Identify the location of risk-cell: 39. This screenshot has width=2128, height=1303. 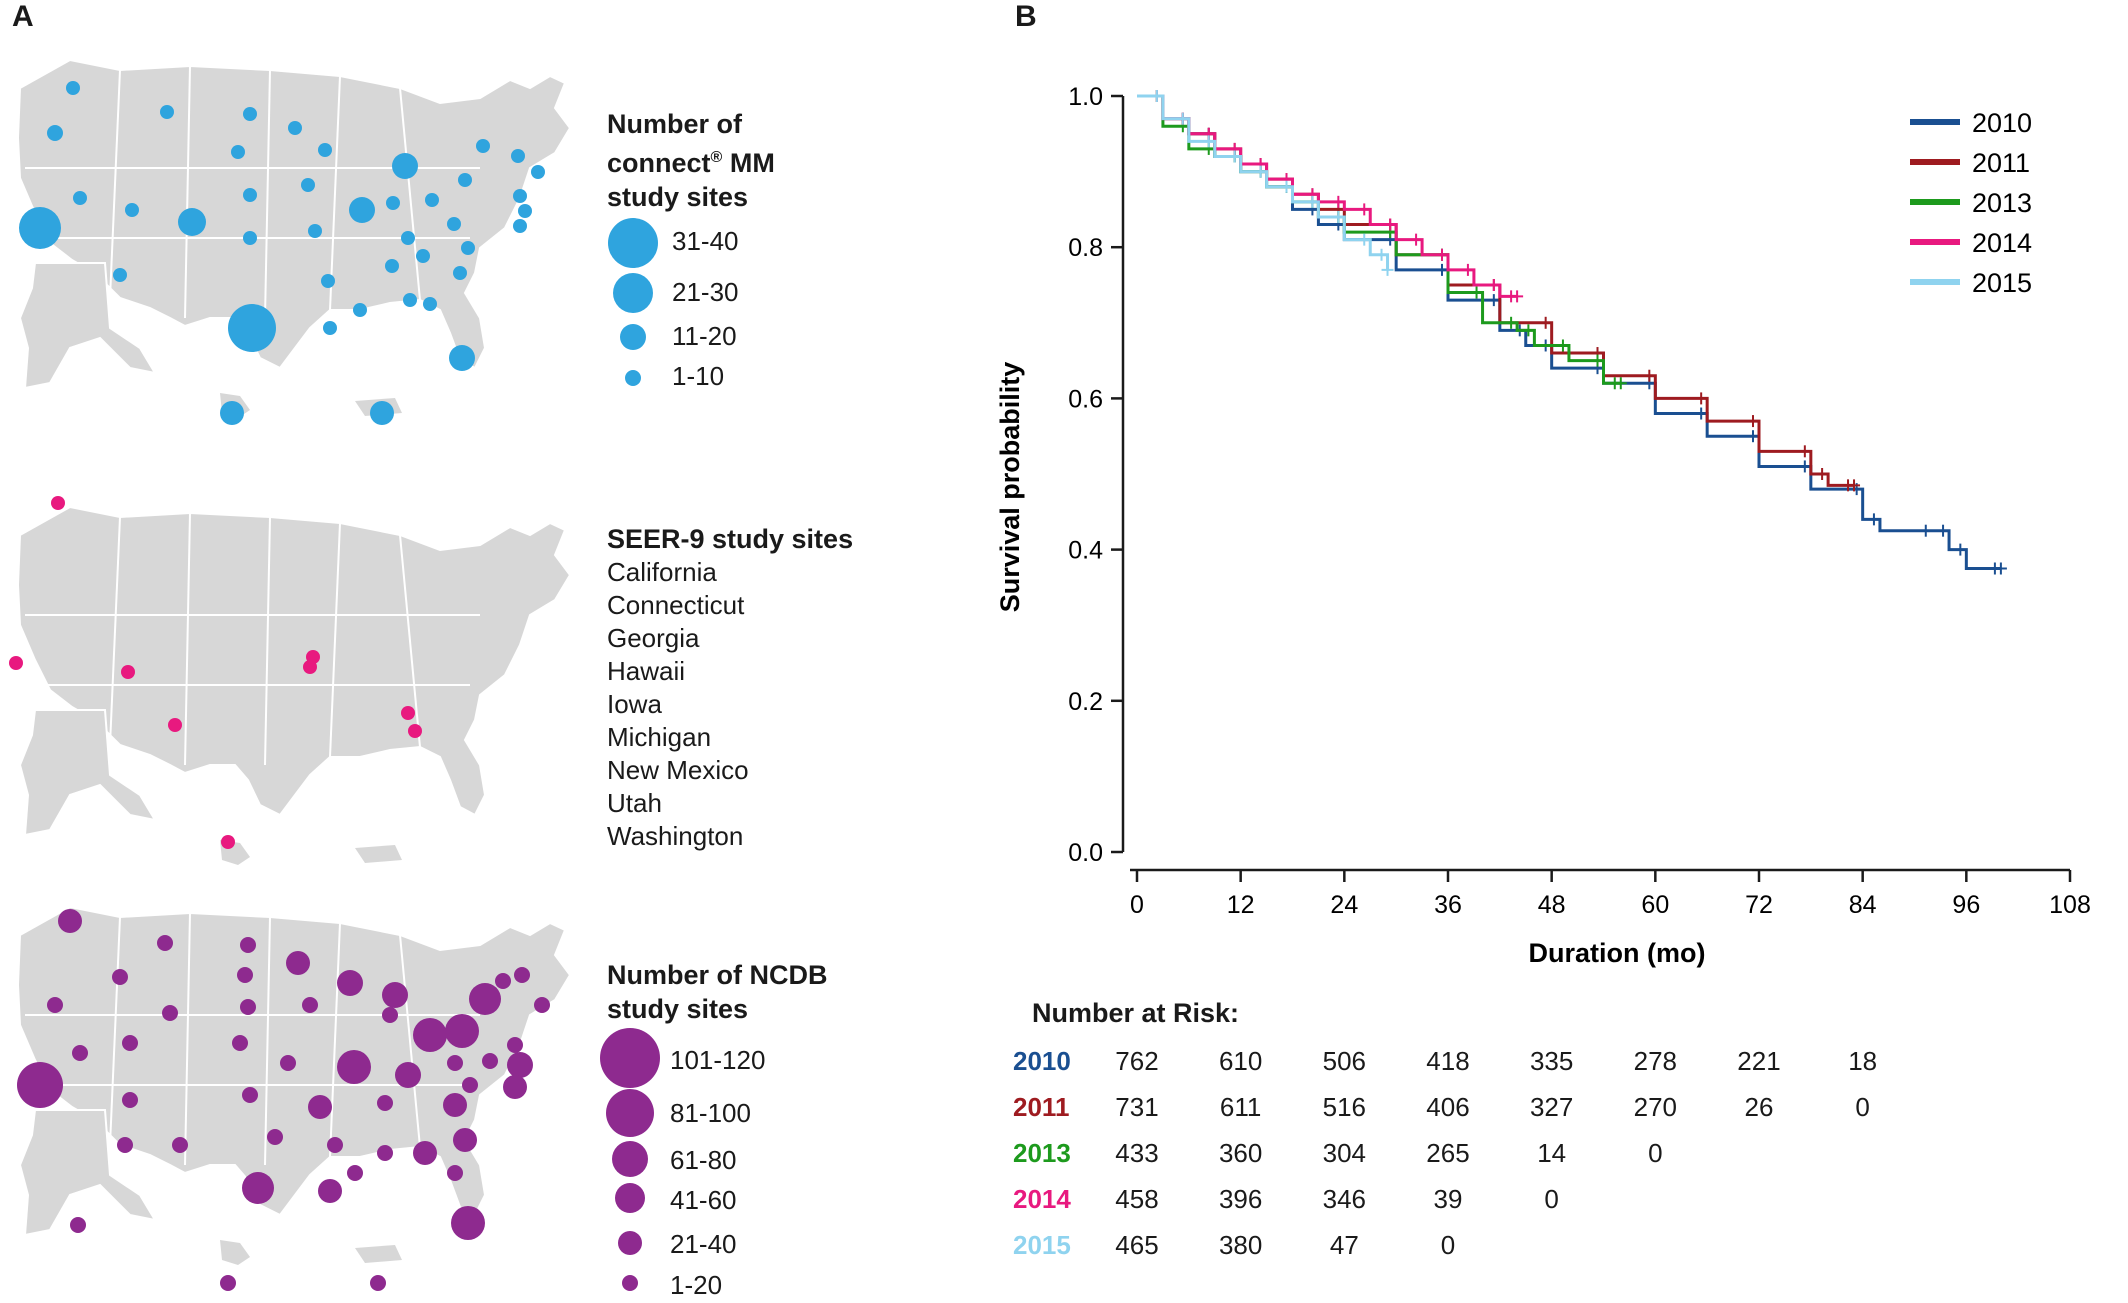
(1448, 1199).